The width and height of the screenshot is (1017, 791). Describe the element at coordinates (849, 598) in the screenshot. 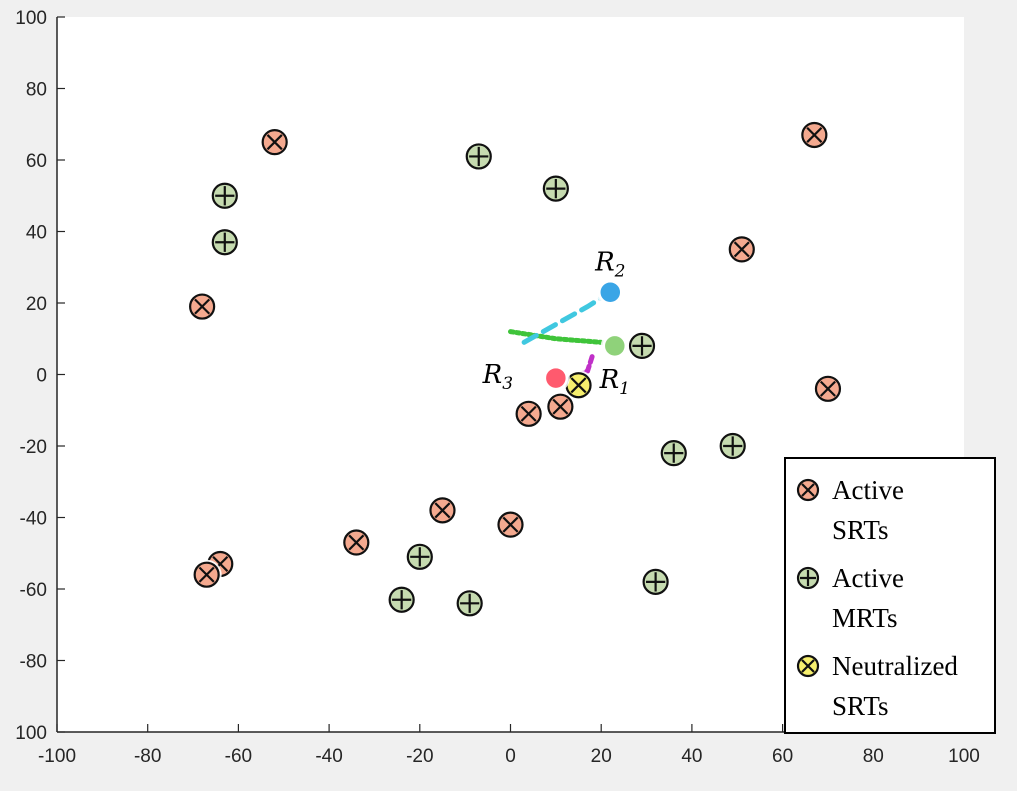

I see `legend-item: Active MRTs` at that location.